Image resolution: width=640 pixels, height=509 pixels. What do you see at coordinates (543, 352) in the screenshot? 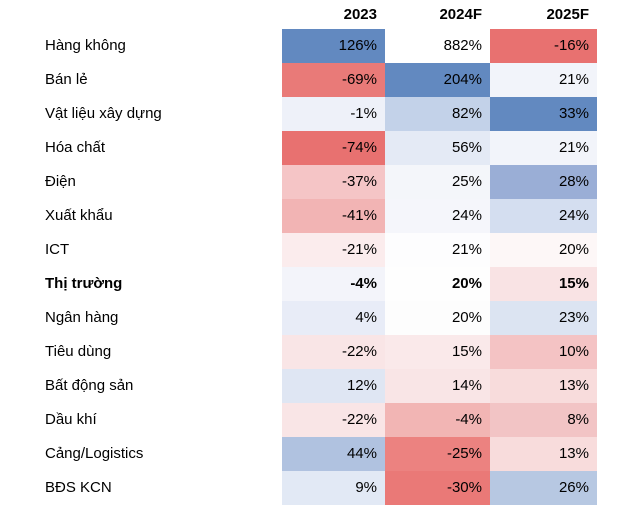
I see `heatmap-cell: 10%` at bounding box center [543, 352].